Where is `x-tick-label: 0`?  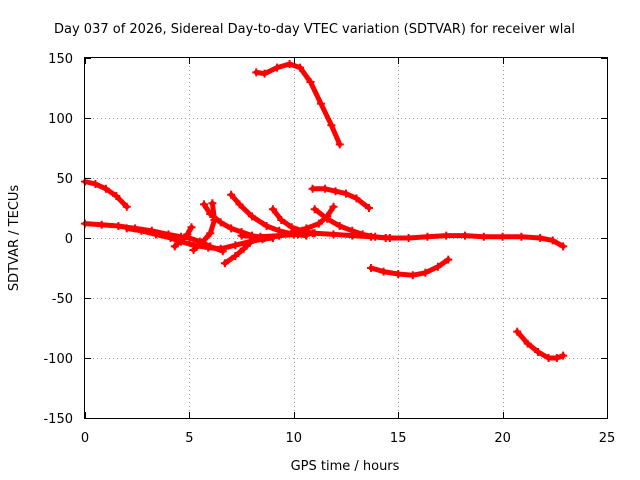
x-tick-label: 0 is located at coordinates (85, 438).